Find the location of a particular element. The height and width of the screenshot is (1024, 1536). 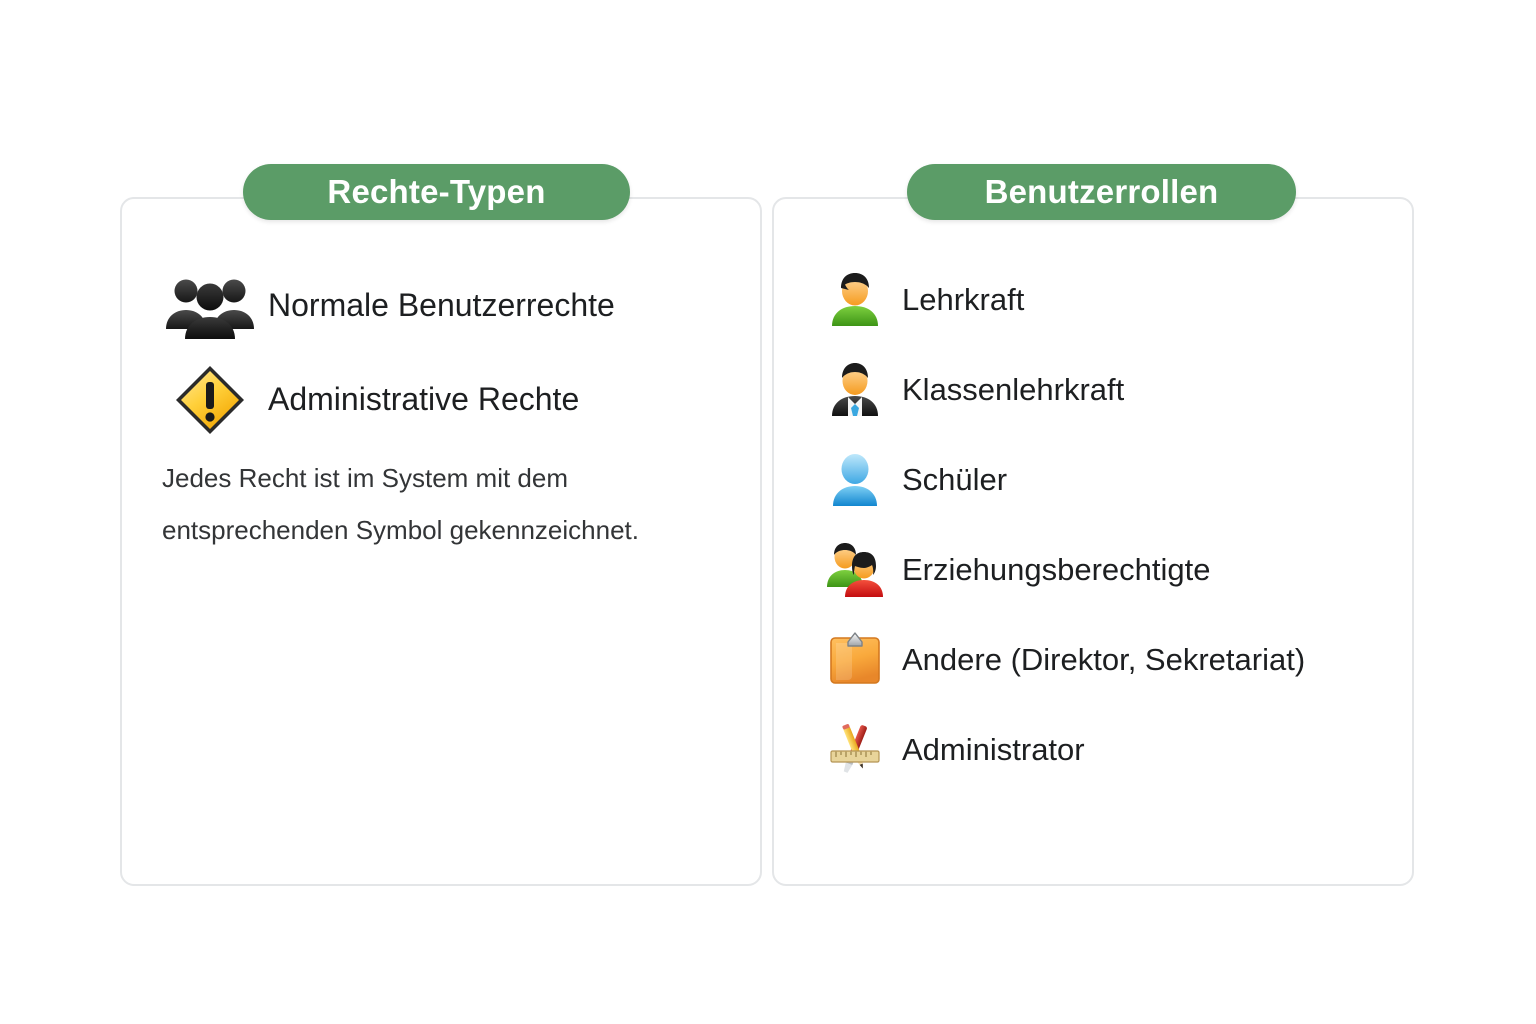

list-item-label: Erziehungsberechtigte is located at coordinates (1056, 569).